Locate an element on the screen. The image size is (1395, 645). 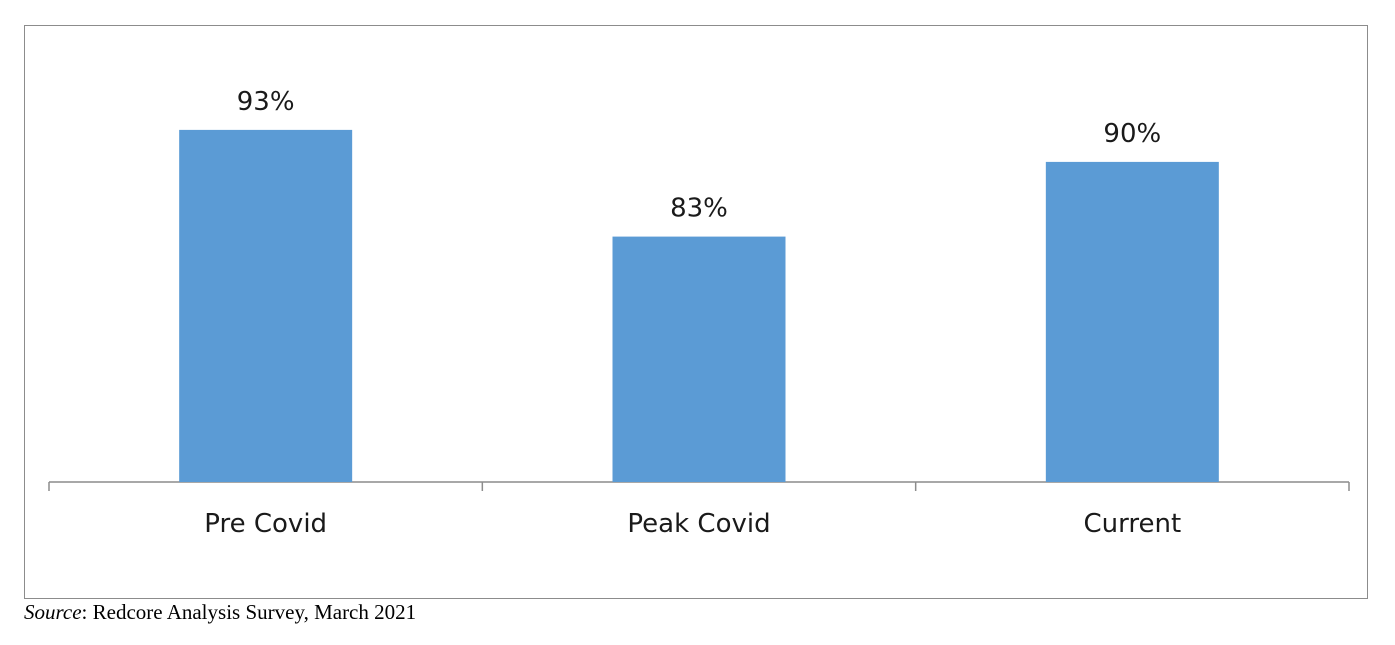
data-label: 90% is located at coordinates (1132, 134).